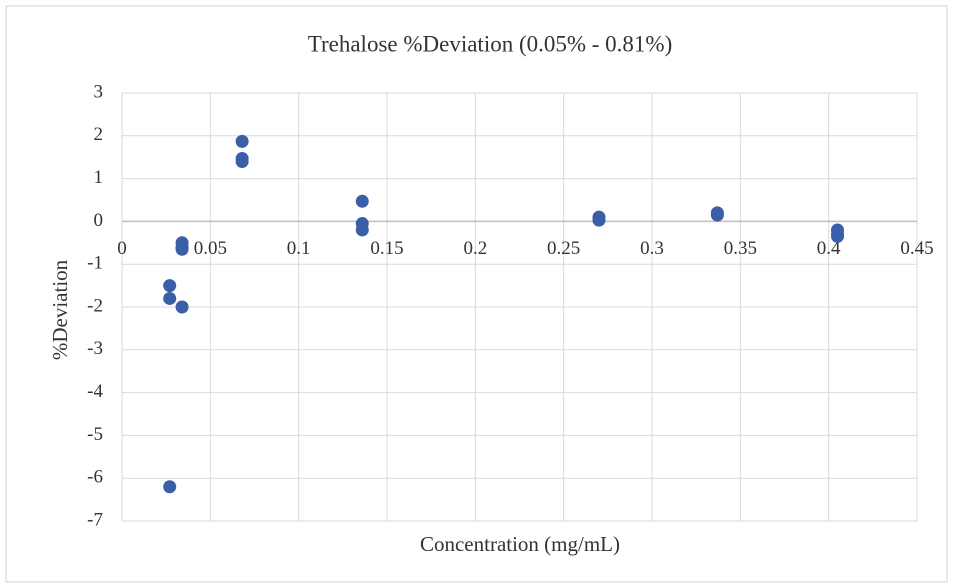 This screenshot has width=953, height=588. Describe the element at coordinates (95, 391) in the screenshot. I see `y-tick-label: -4` at that location.